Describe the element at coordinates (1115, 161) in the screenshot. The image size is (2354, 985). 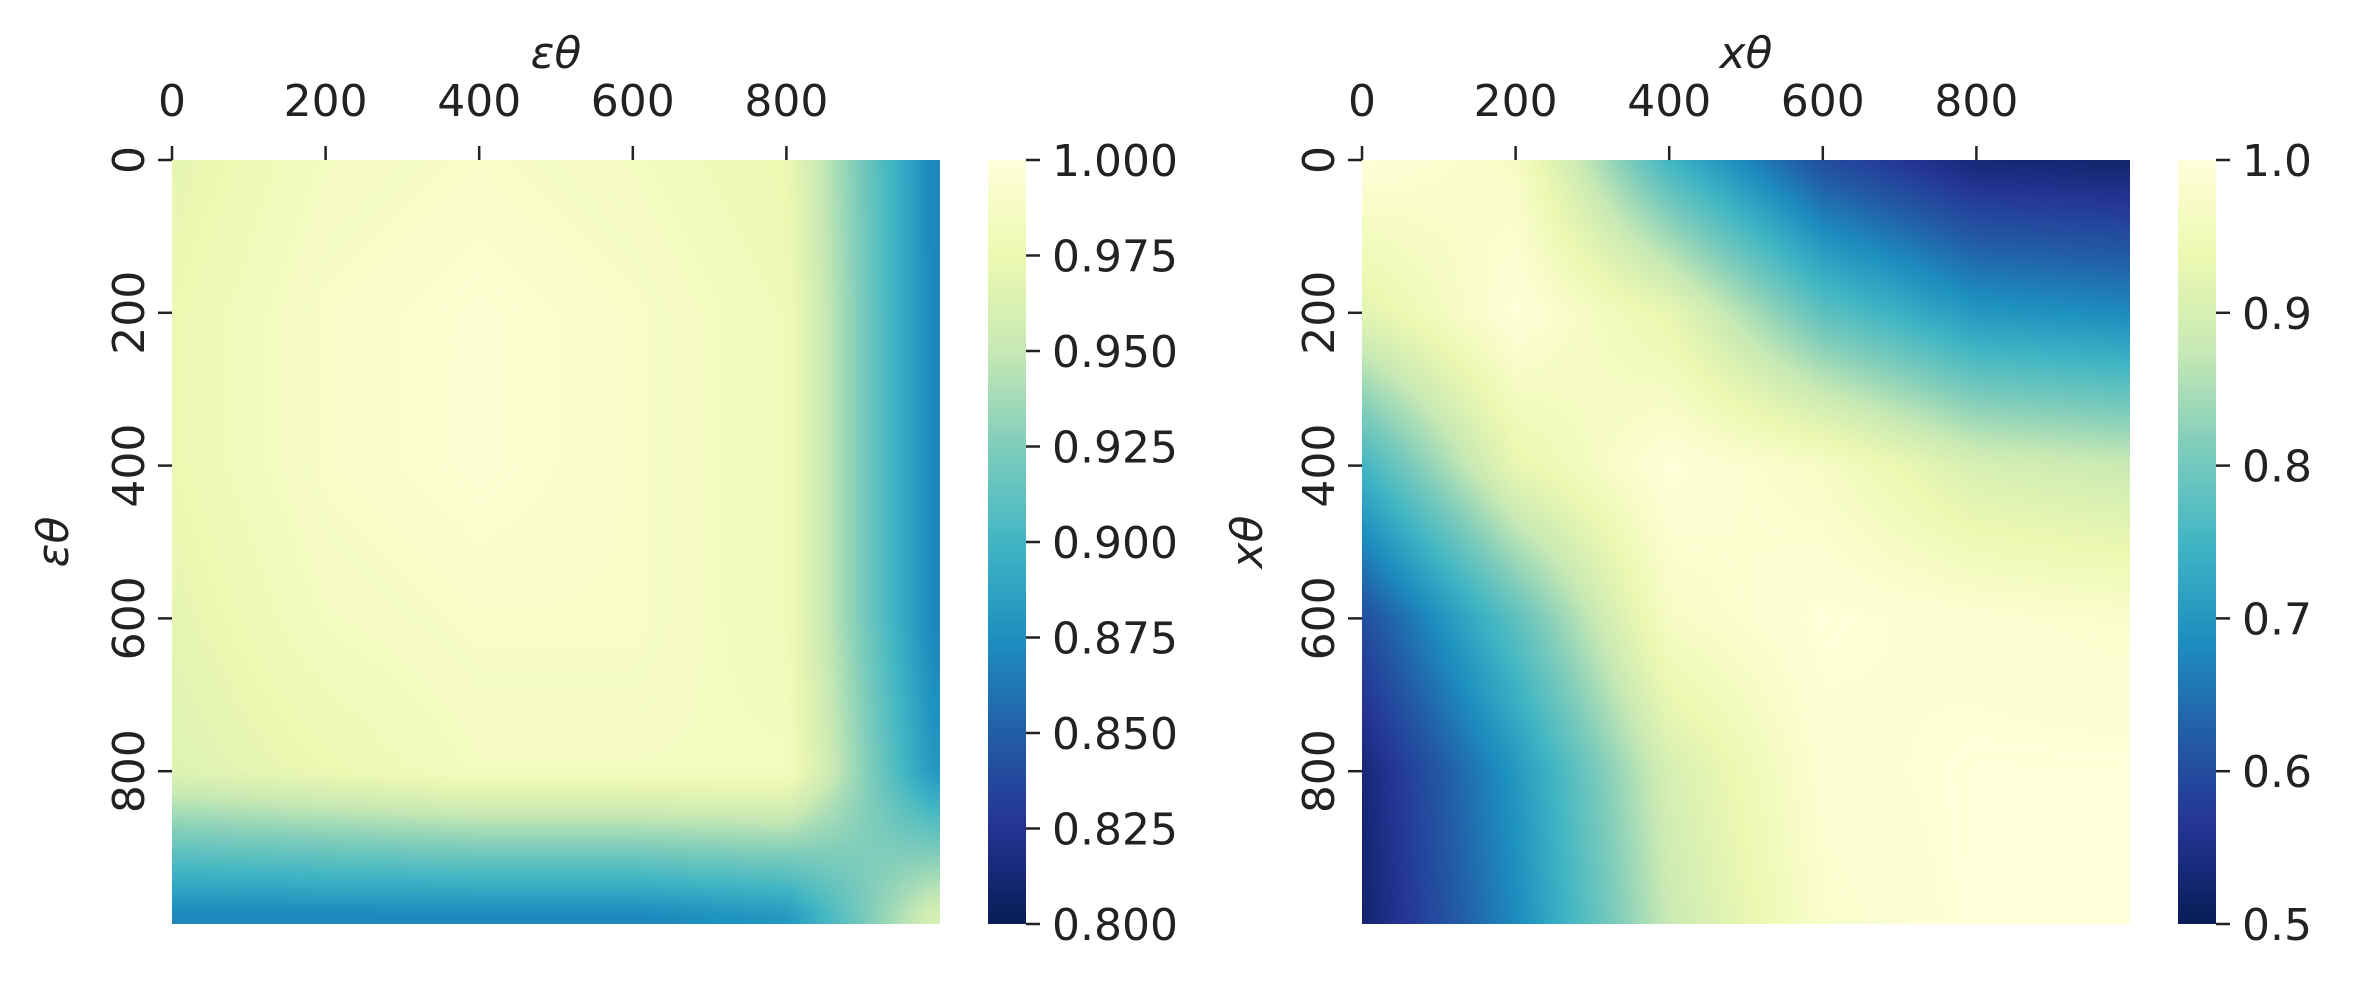
I see `colorbar-tick-label: 1.000` at that location.